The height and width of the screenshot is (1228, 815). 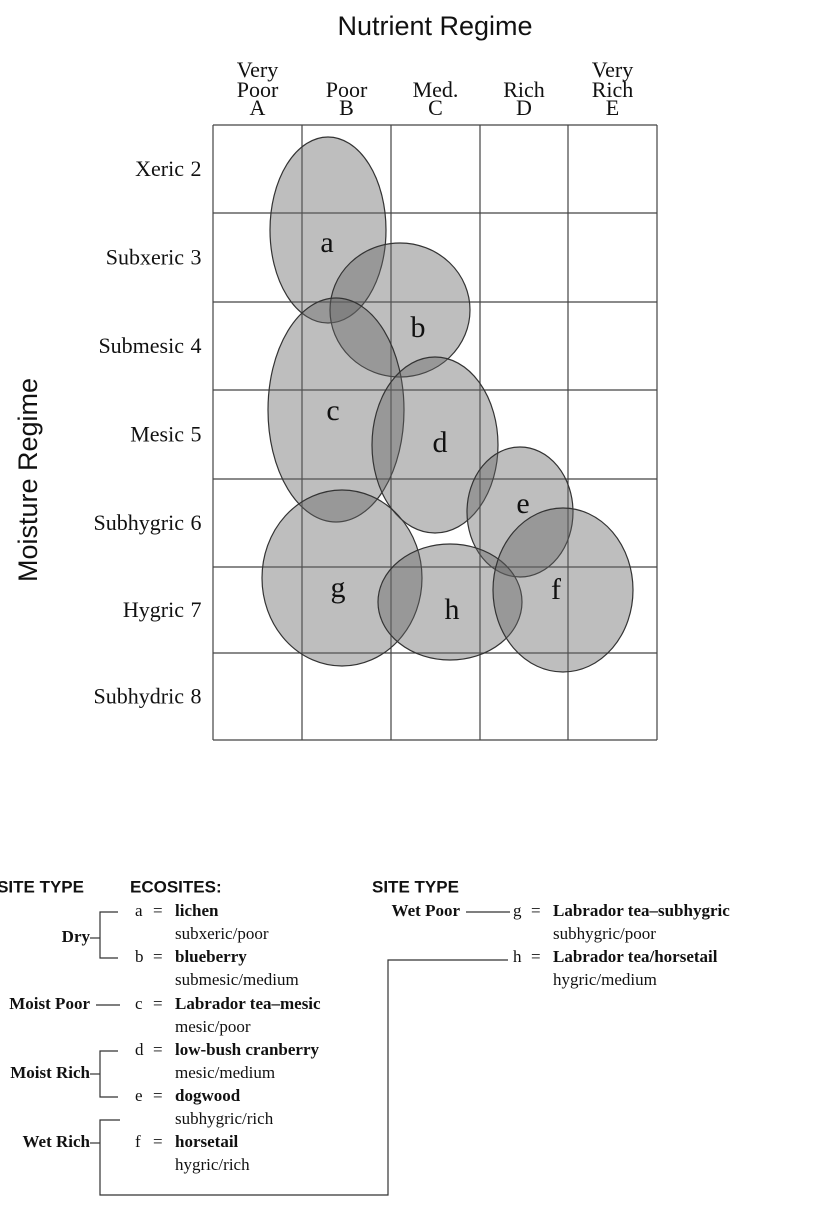 I want to click on entry-name: dogwood, so click(x=208, y=1095).